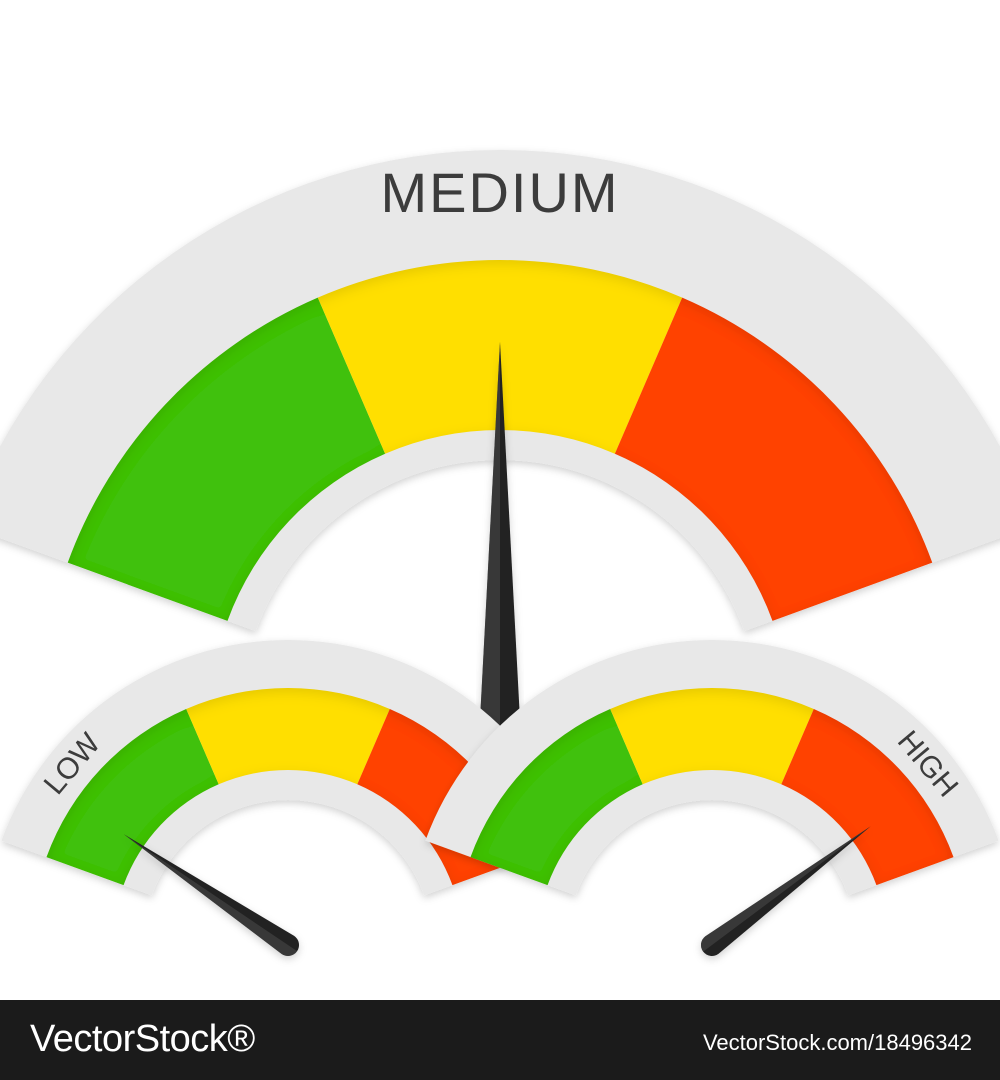 This screenshot has height=1080, width=1000. I want to click on watermark-footer: VectorStock® VectorStock.com/18496342, so click(500, 1040).